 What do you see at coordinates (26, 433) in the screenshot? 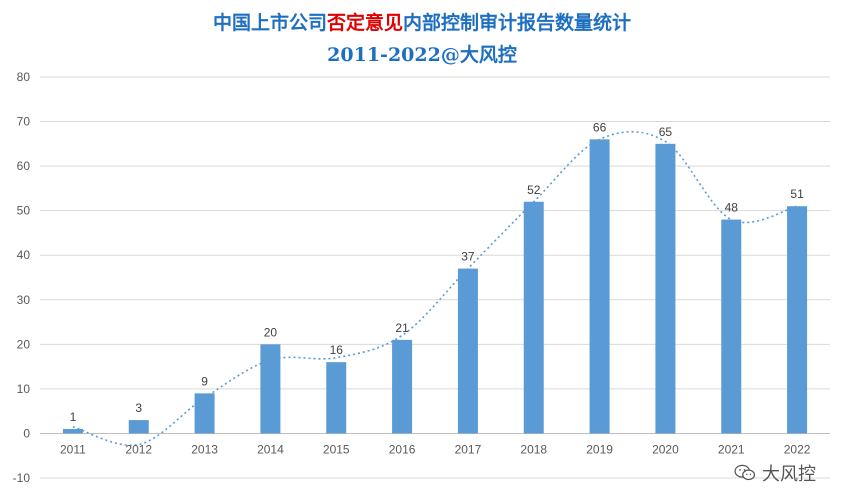
I see `y-tick-label: 0` at bounding box center [26, 433].